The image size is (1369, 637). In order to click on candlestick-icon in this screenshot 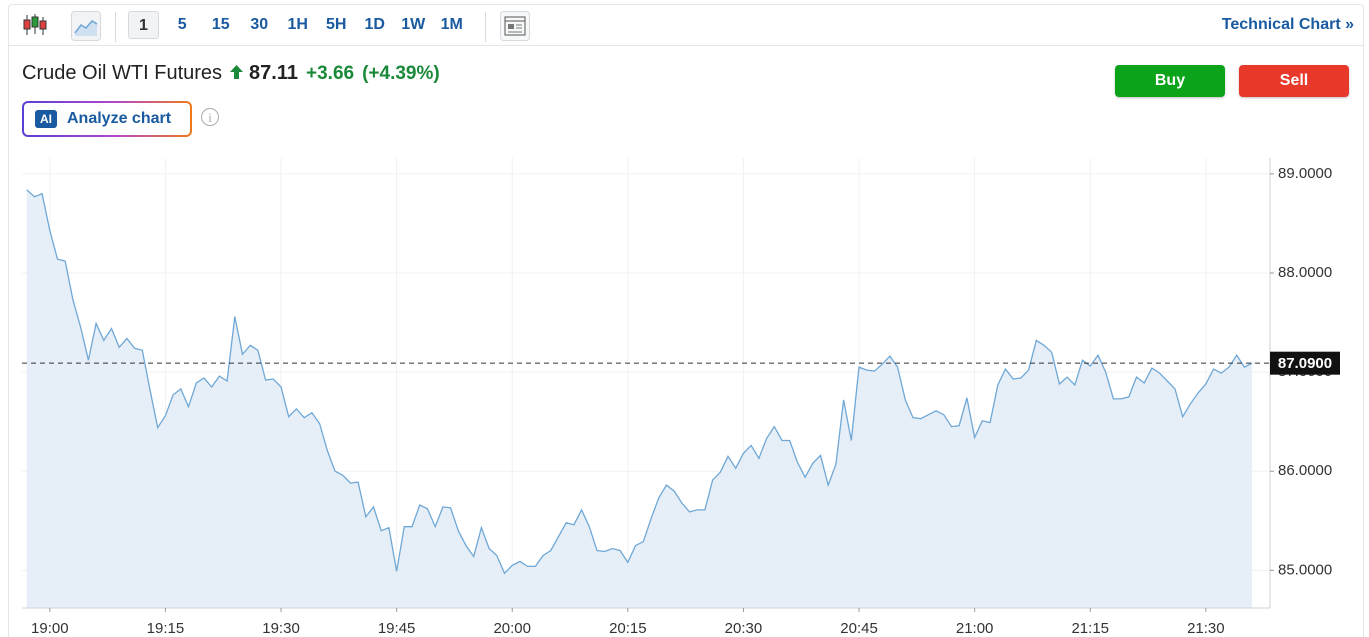, I will do `click(35, 25)`.